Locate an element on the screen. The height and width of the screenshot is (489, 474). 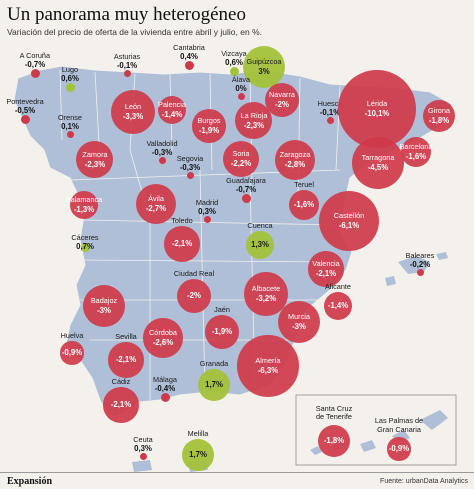
value-label-vizcaya: 0,6% is located at coordinates (234, 62).